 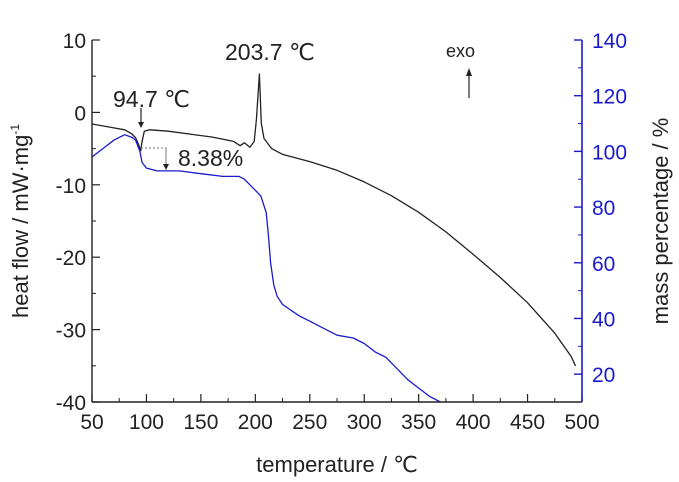 What do you see at coordinates (255, 422) in the screenshot?
I see `x-tick-label: 200` at bounding box center [255, 422].